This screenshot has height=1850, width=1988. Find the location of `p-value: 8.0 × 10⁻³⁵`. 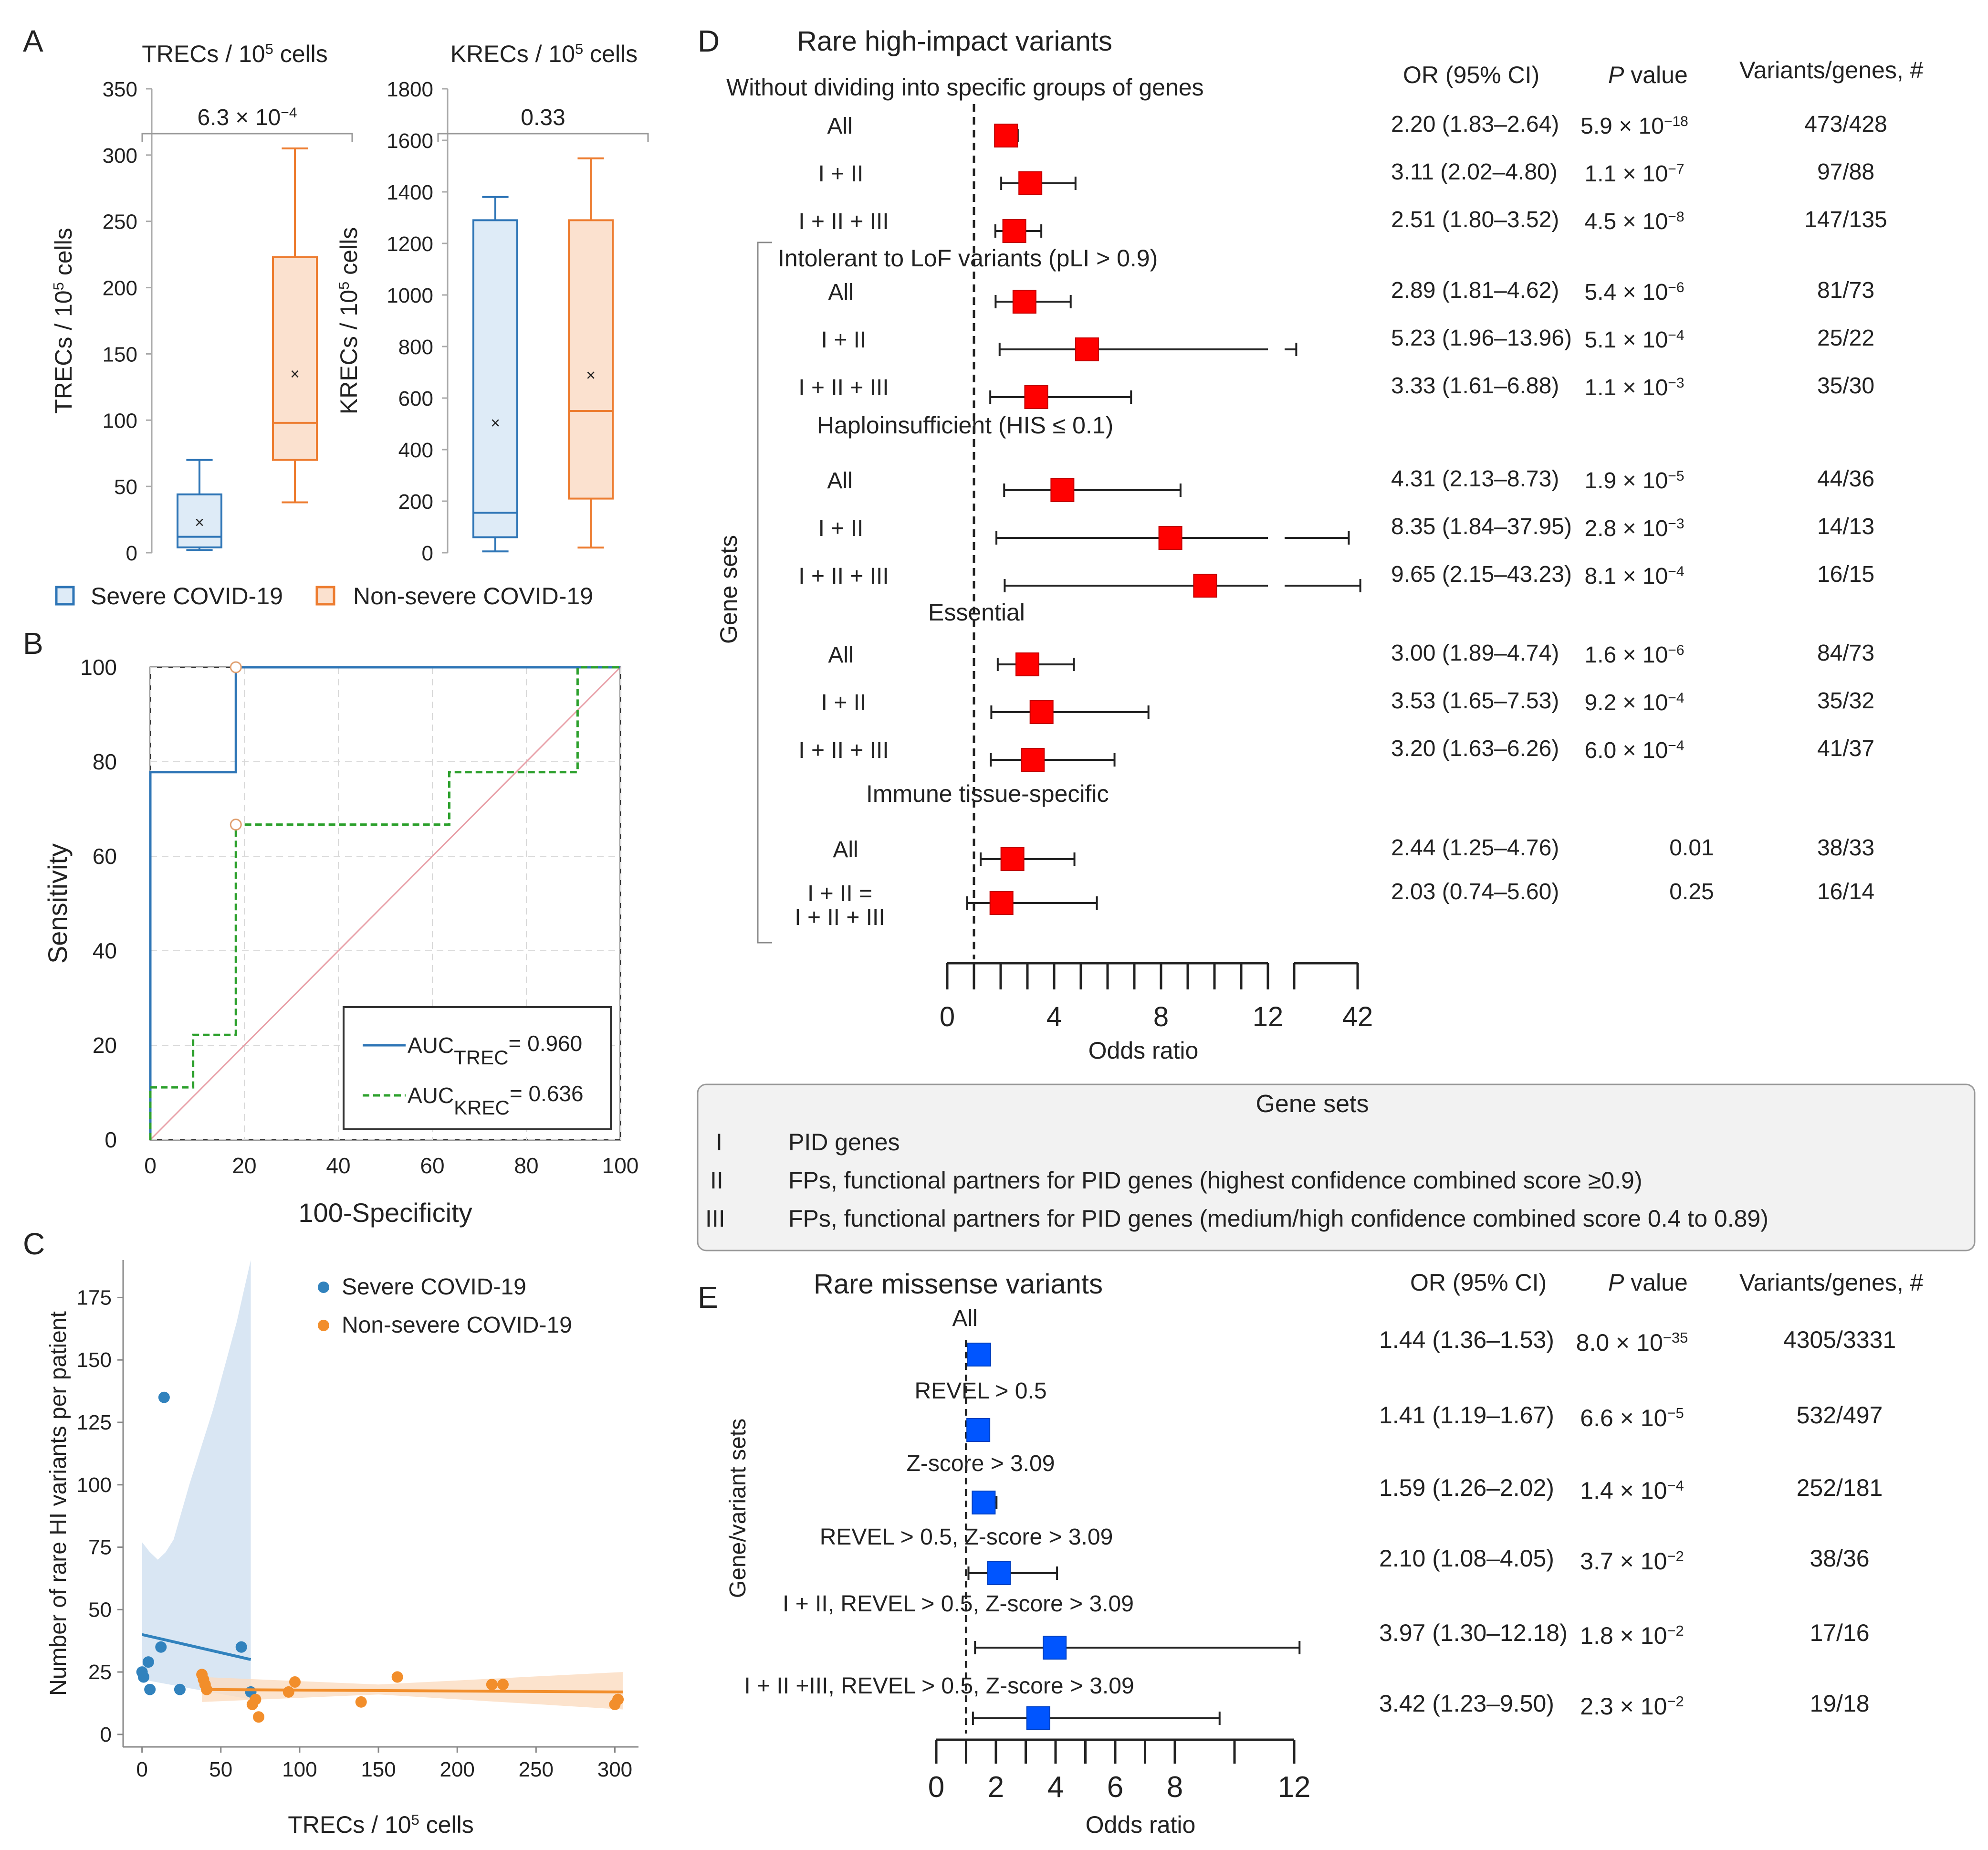

p-value: 8.0 × 10⁻³⁵ is located at coordinates (1632, 1342).